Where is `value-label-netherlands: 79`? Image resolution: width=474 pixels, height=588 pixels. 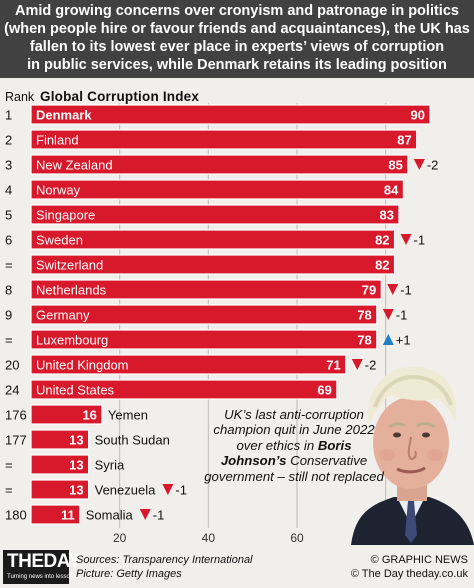 value-label-netherlands: 79 is located at coordinates (369, 290).